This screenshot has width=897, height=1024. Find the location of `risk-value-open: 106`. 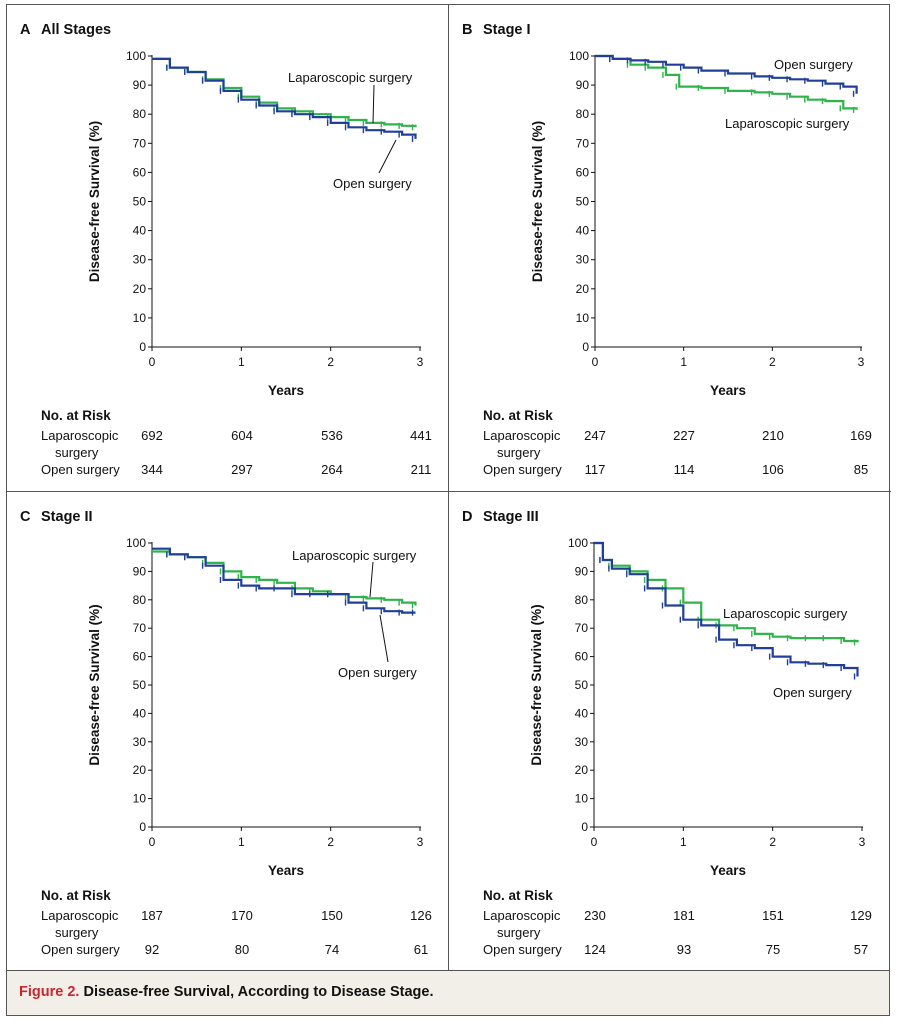

risk-value-open: 106 is located at coordinates (773, 469).